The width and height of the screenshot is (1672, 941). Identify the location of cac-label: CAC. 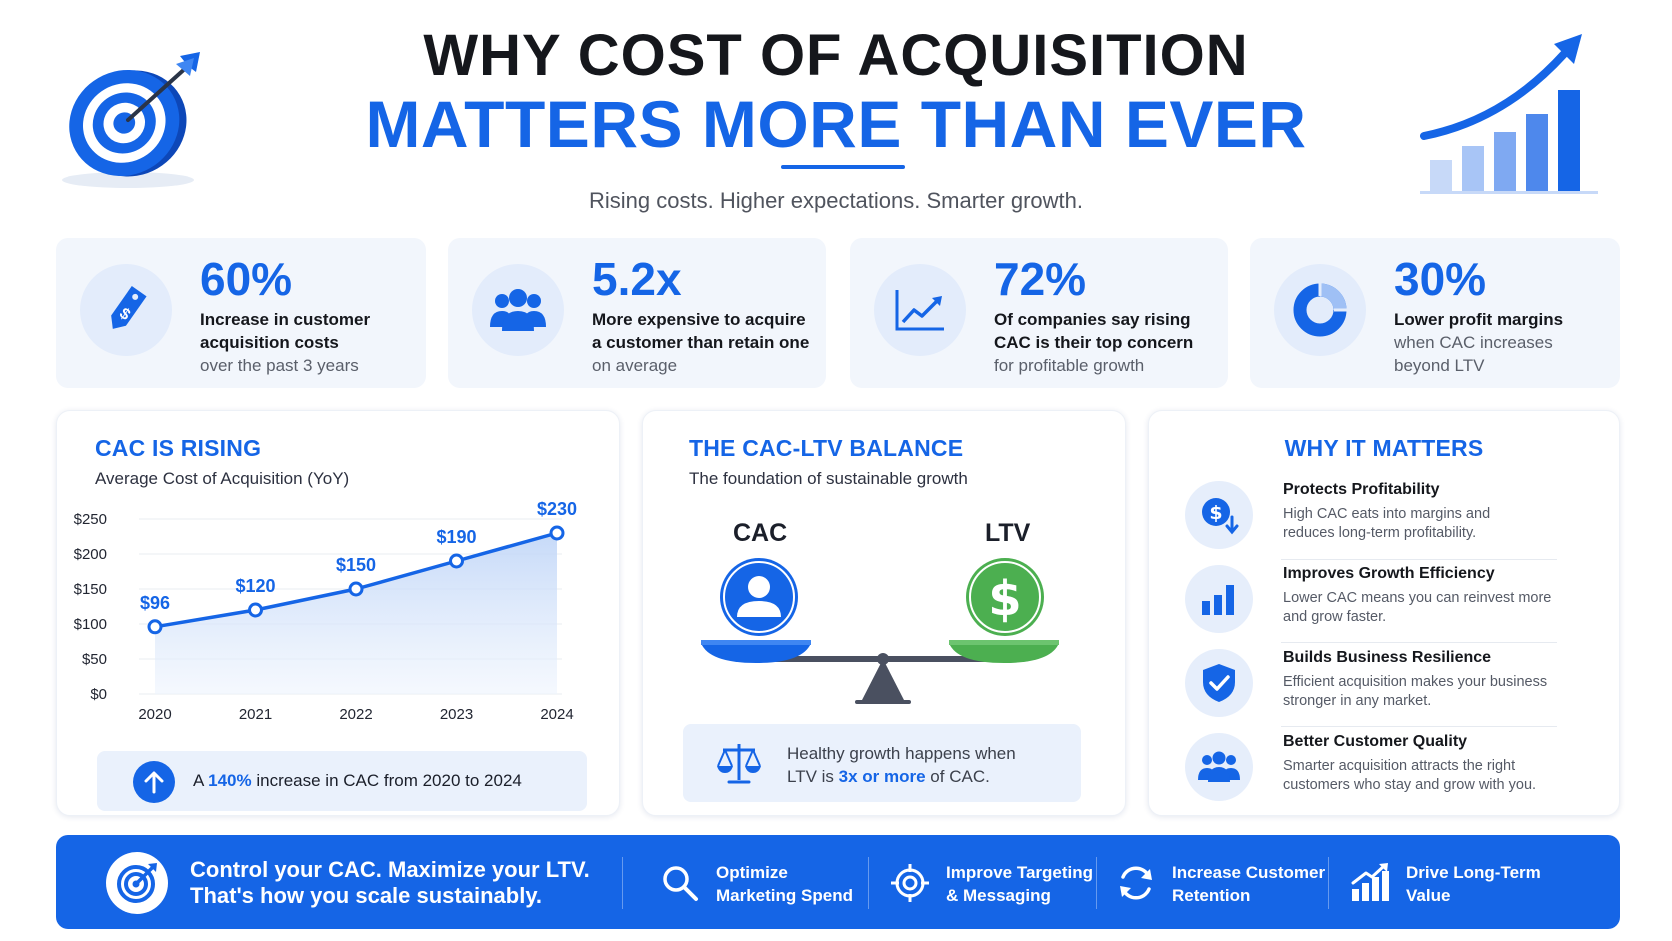
(760, 533).